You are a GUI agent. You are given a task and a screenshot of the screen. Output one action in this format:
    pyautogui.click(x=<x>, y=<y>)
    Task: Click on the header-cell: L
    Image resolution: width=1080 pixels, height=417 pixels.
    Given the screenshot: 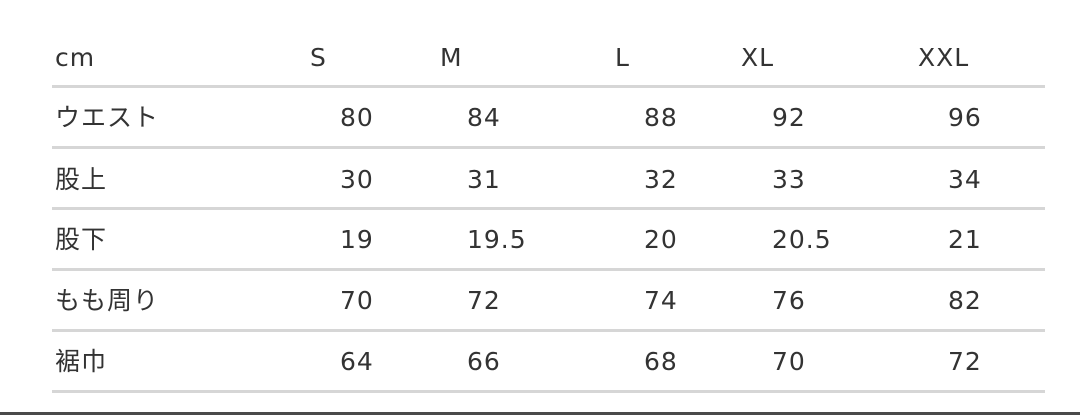 What is the action you would take?
    pyautogui.click(x=622, y=57)
    